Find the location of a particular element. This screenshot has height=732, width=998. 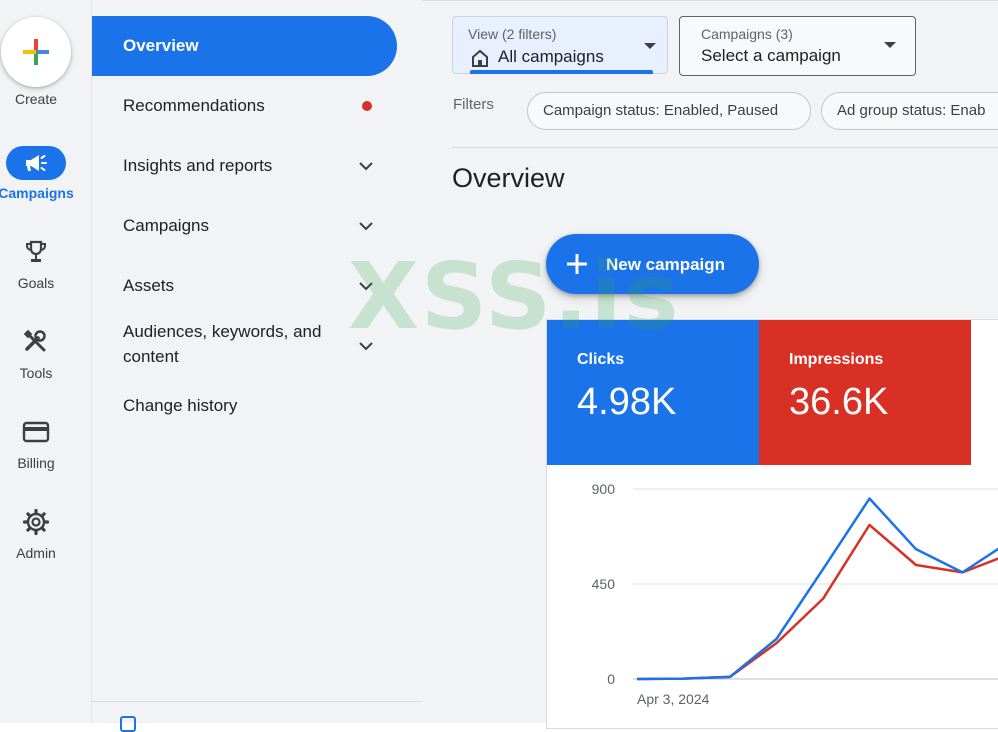

create-label: Create is located at coordinates (36, 99).